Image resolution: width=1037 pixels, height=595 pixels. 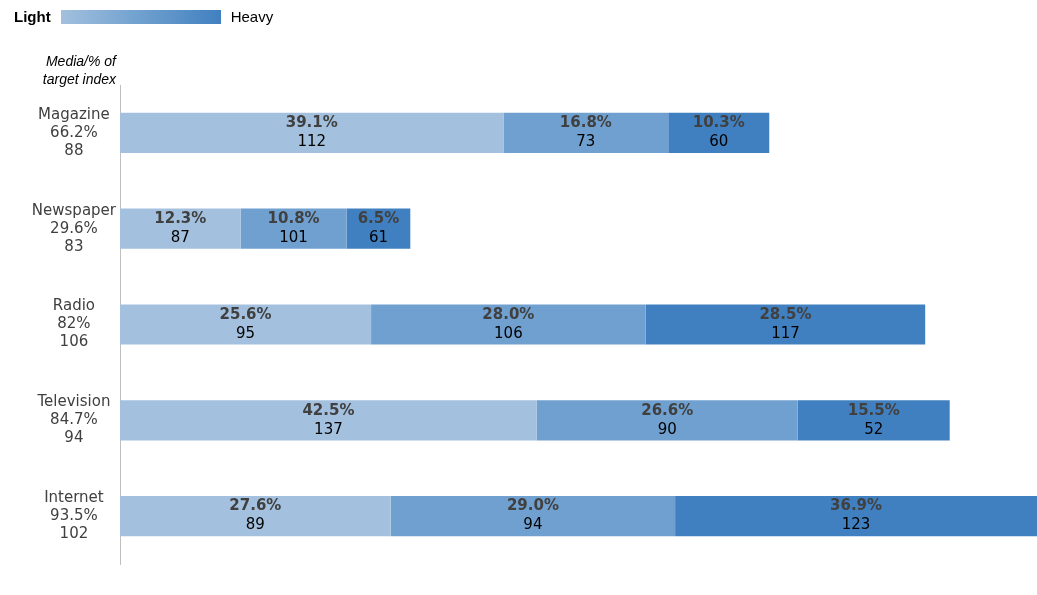 I want to click on data-label: 36.9% 123, so click(x=856, y=515).